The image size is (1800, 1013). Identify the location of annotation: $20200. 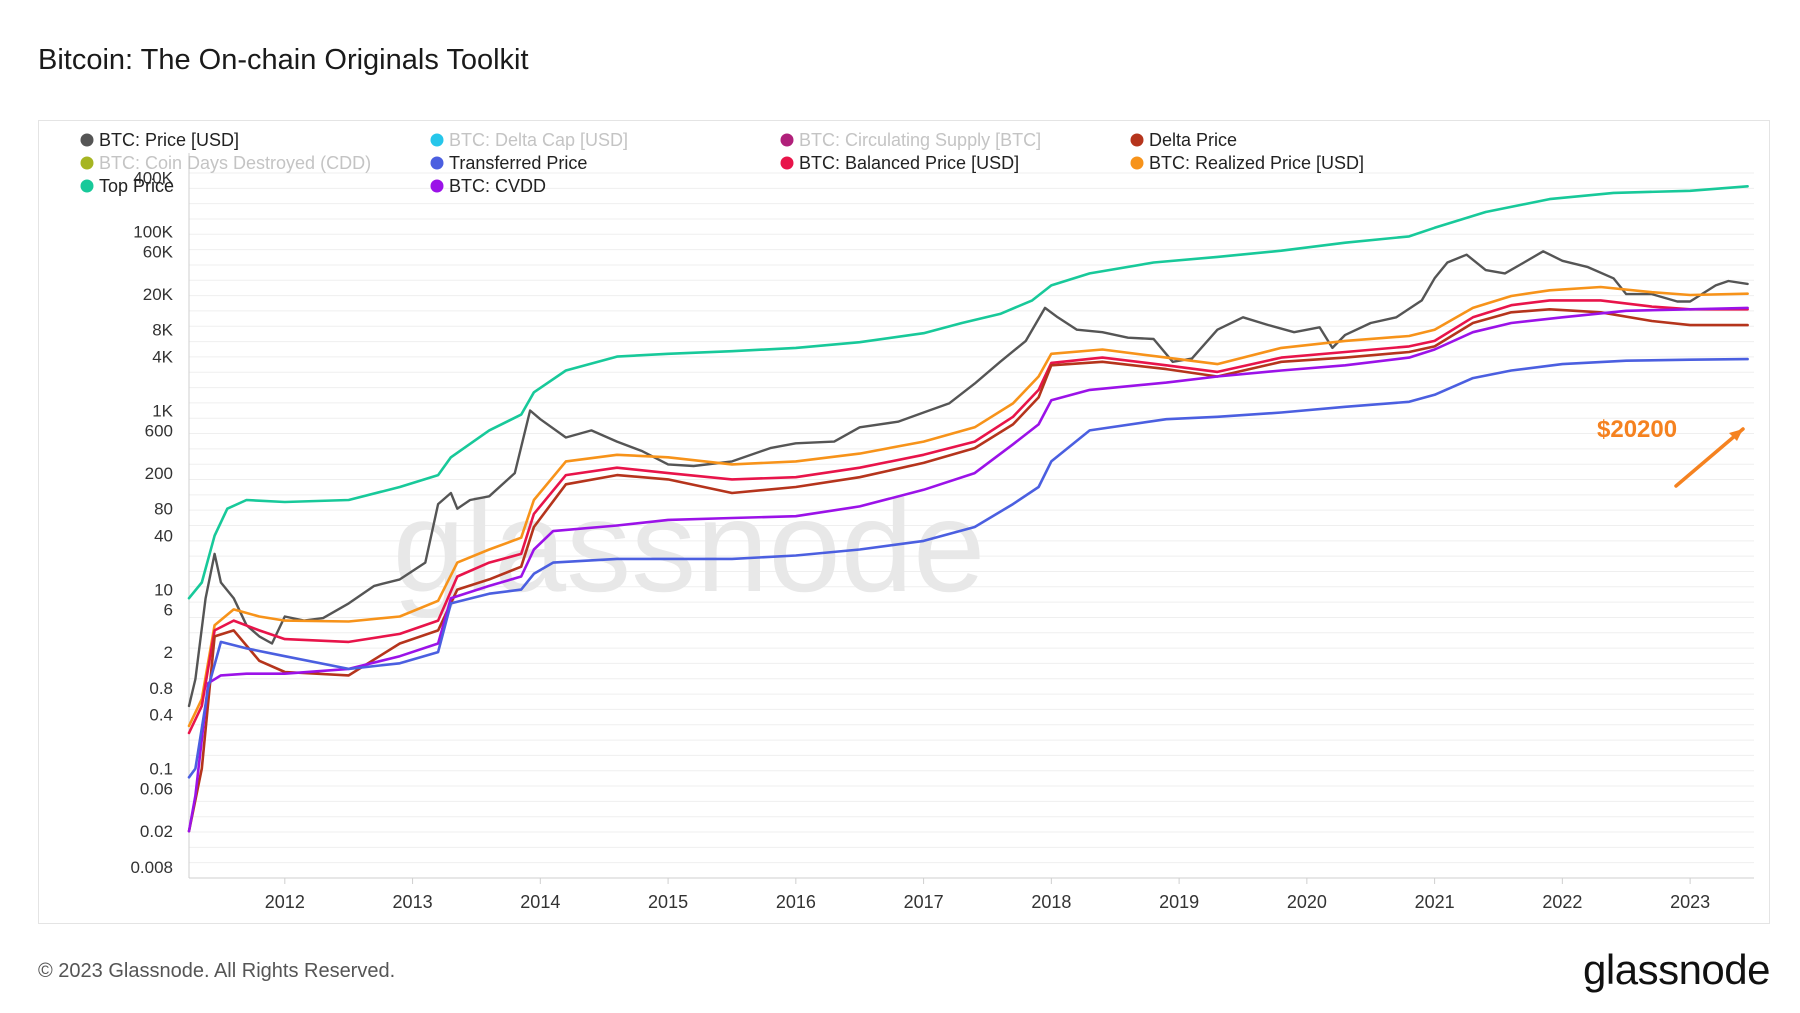
(1671, 452).